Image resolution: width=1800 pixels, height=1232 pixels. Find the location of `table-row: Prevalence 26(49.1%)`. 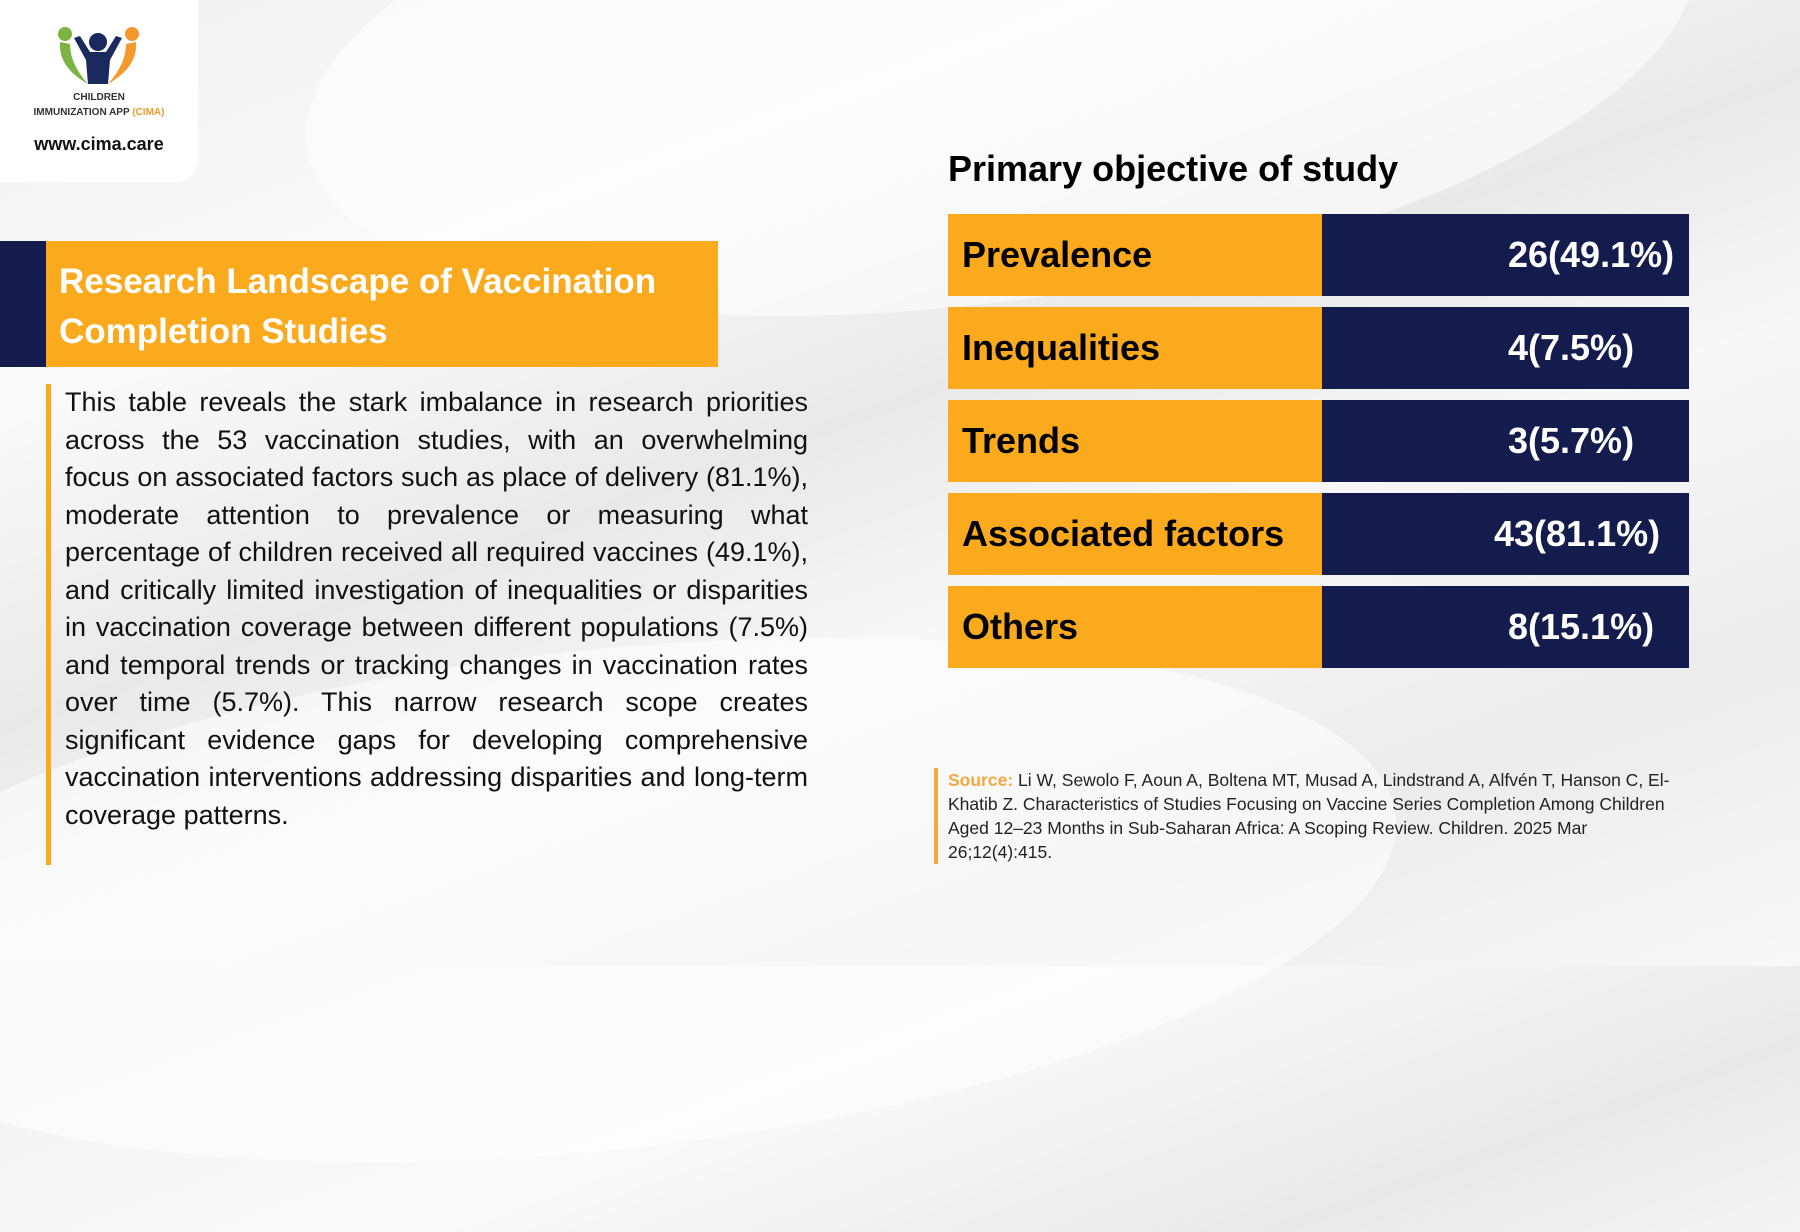

table-row: Prevalence 26(49.1%) is located at coordinates (1318, 255).